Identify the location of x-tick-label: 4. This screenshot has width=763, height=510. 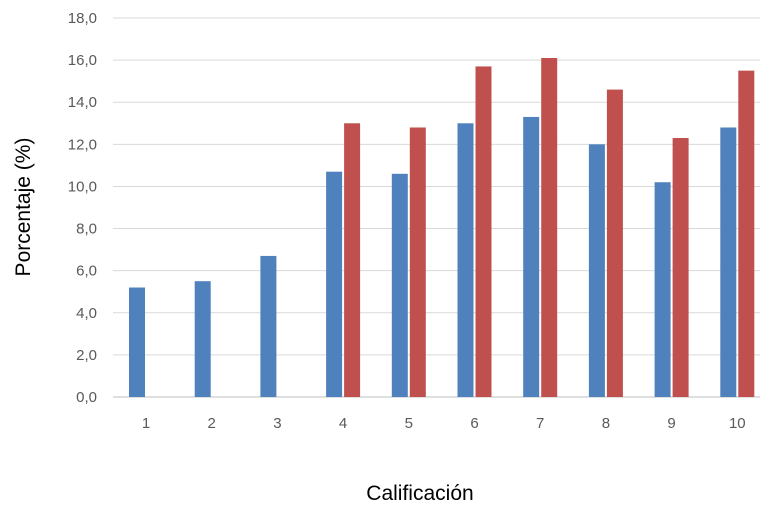
(343, 423).